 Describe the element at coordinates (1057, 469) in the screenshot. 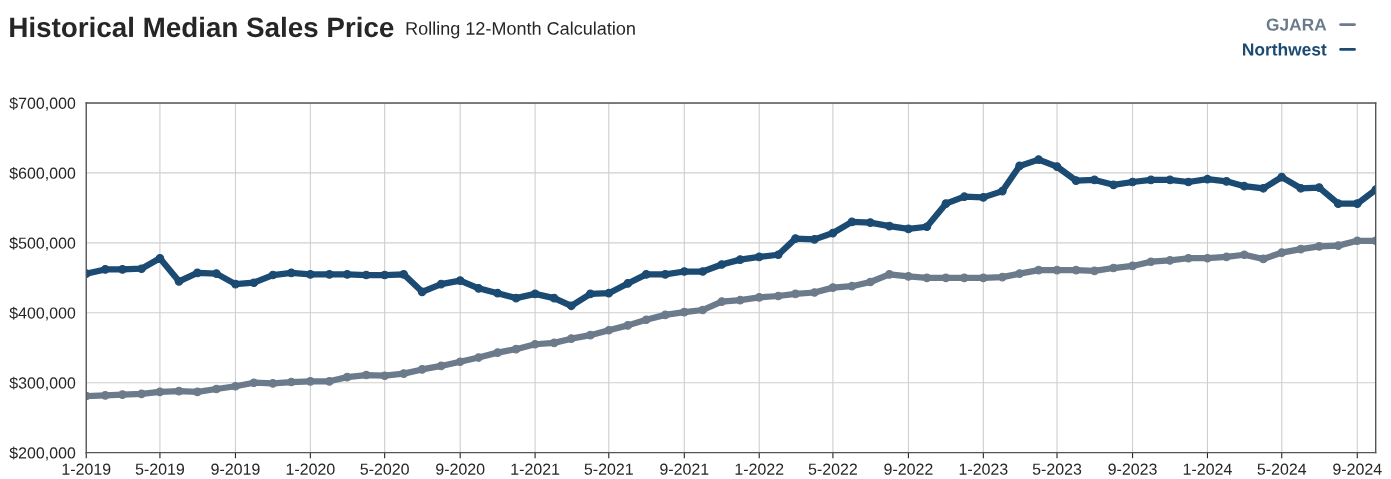

I see `x-tick-label: 5-2023` at that location.